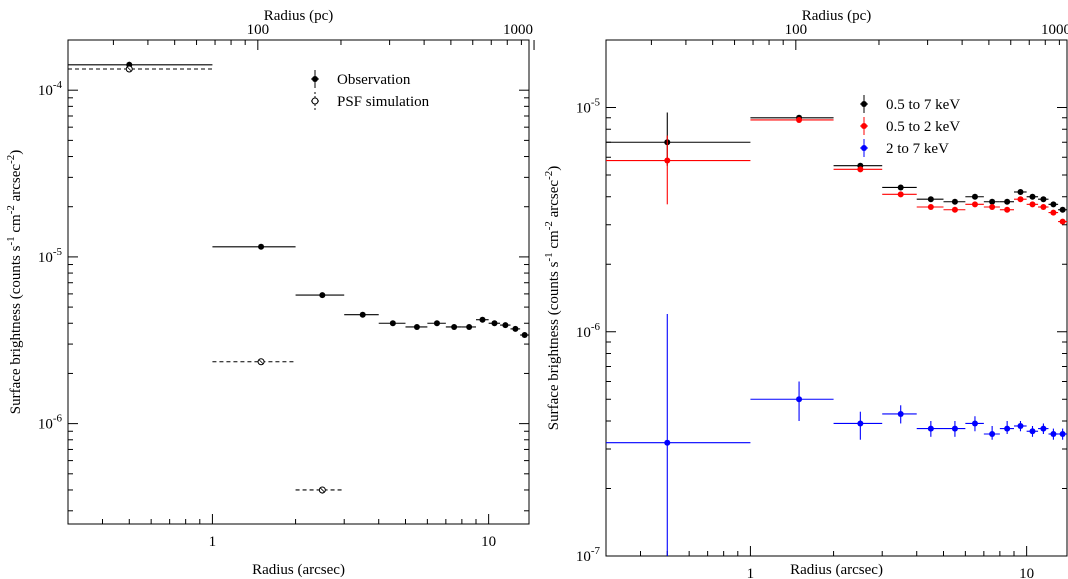  I want to click on legend-entry: 0.5 to 7 keV, so click(910, 104).